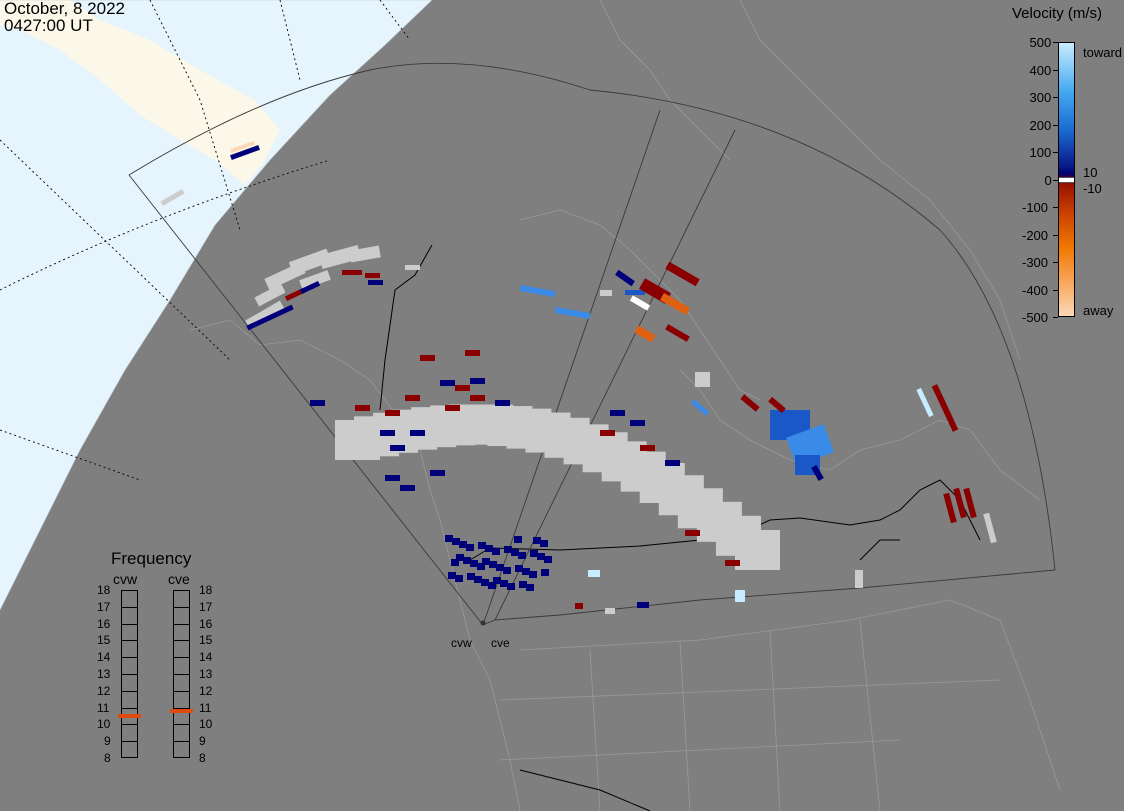  Describe the element at coordinates (104, 606) in the screenshot. I see `frequency-tick-left: 17` at that location.